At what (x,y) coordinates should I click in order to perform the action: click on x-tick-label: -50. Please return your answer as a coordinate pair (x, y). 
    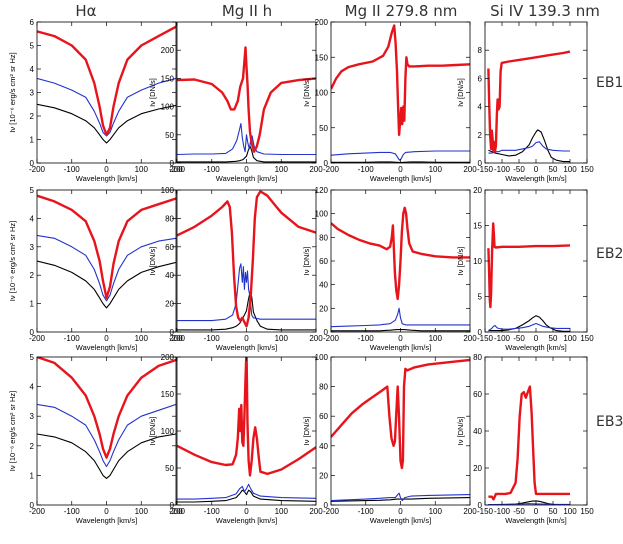
    Looking at the image, I should click on (519, 511).